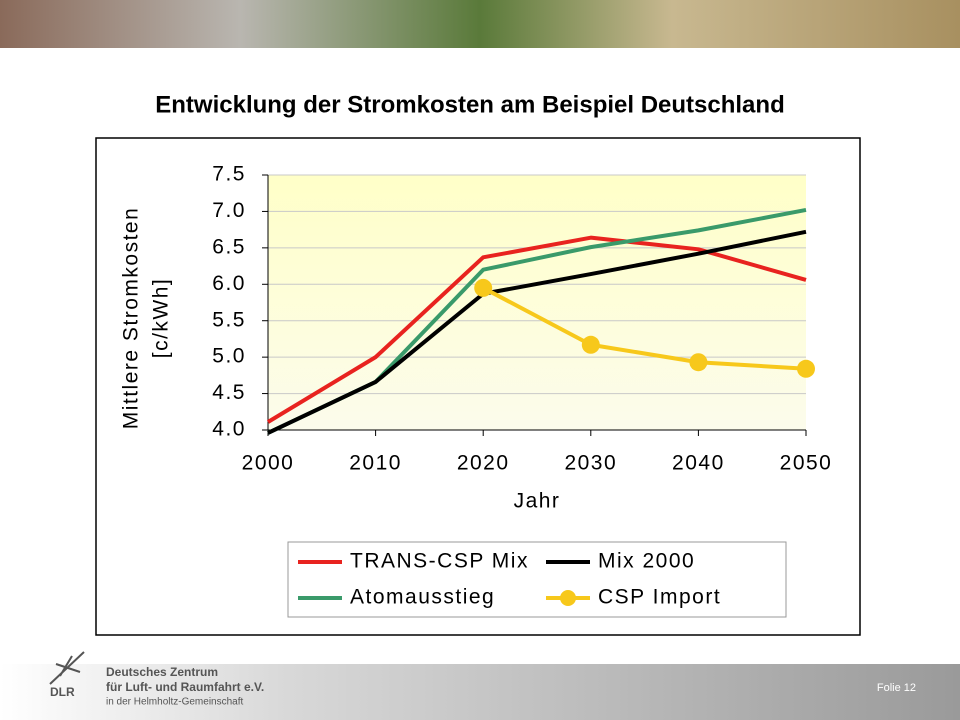 This screenshot has height=720, width=960. I want to click on x-axis-label: Jahr, so click(537, 501).